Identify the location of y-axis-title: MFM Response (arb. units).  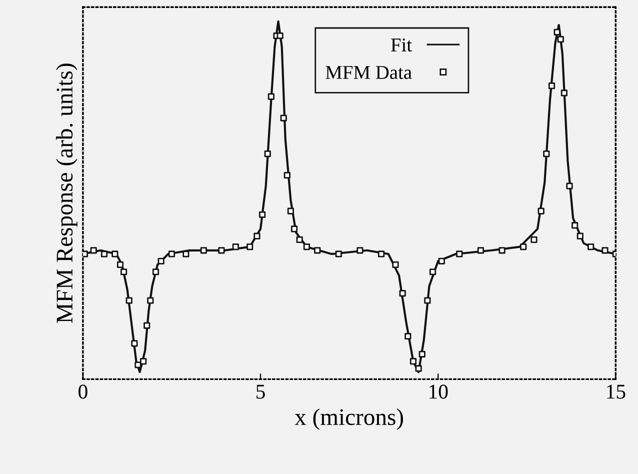
(67, 193).